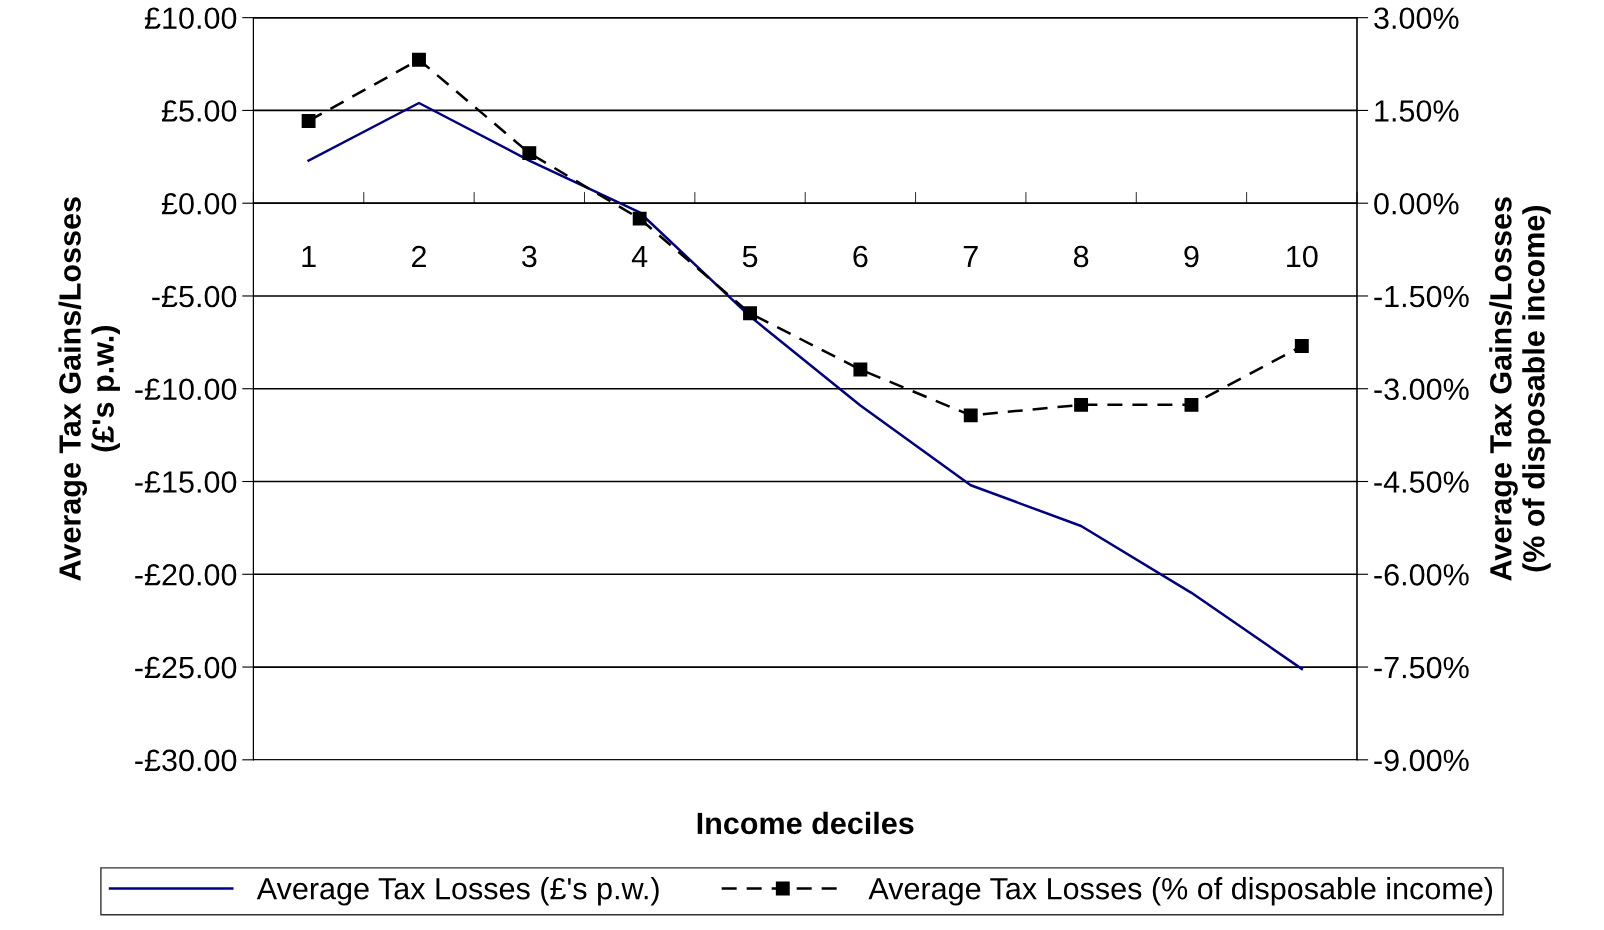  I want to click on y2-tick-label: -3.00%, so click(1421, 389).